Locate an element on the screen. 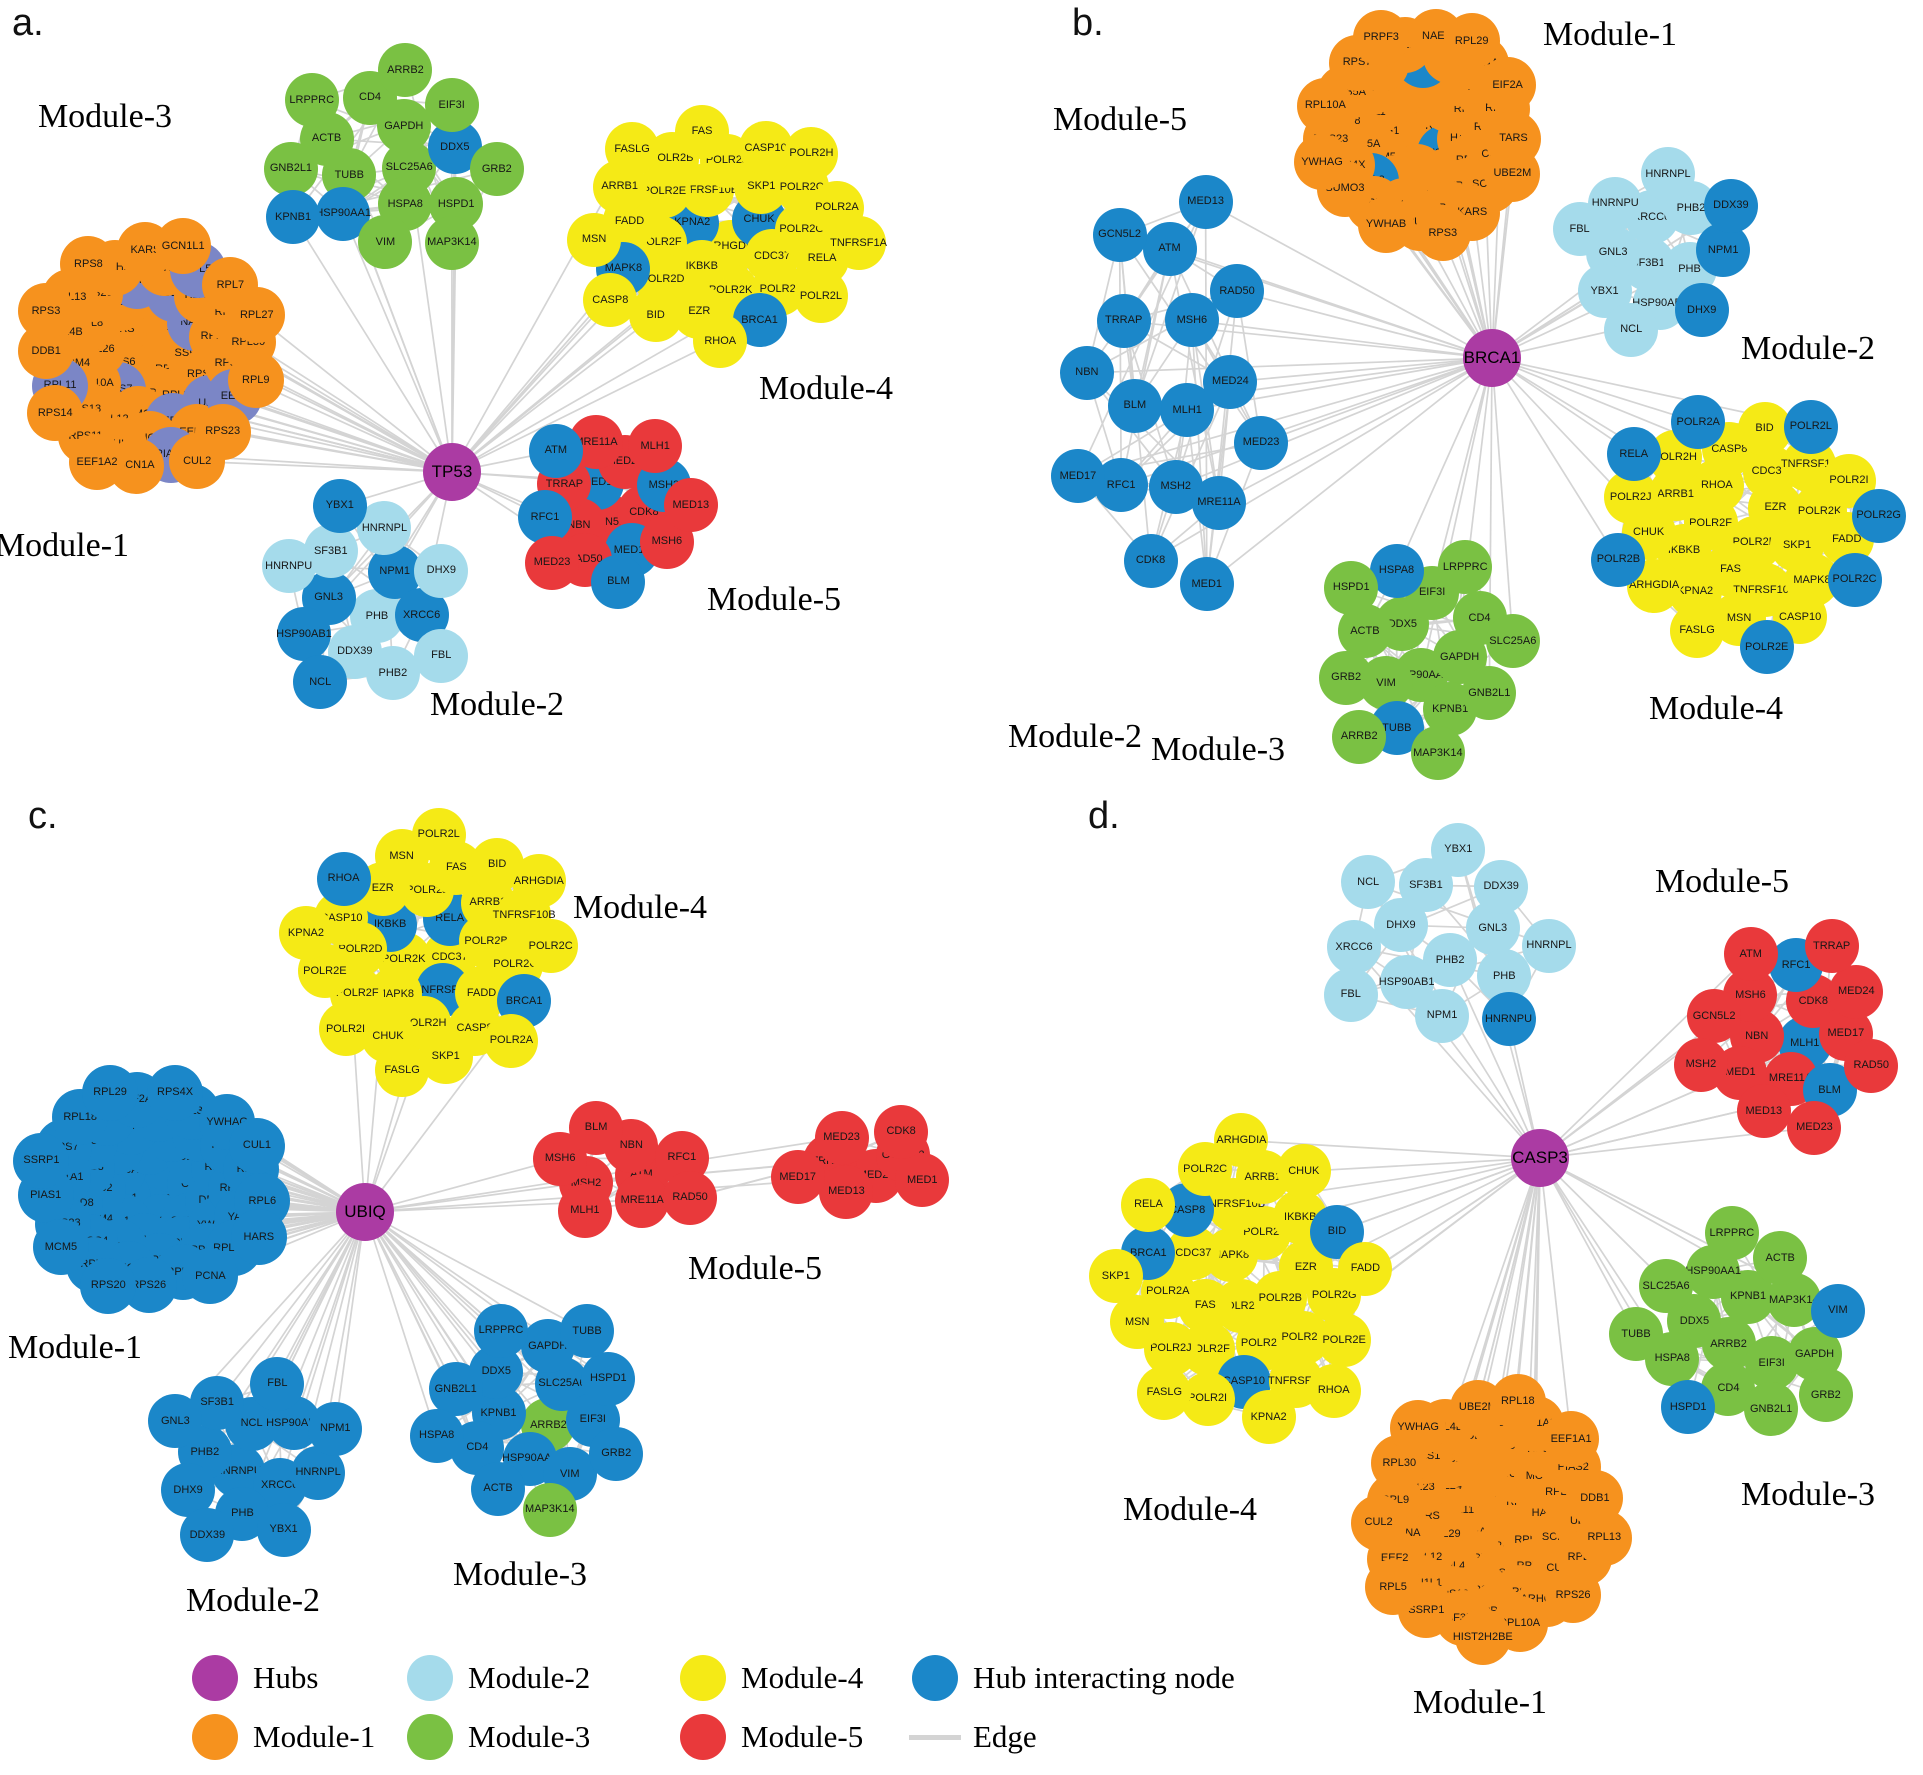 Image resolution: width=1923 pixels, height=1775 pixels. network-node-hspa8: HSPA8 is located at coordinates (1396, 570).